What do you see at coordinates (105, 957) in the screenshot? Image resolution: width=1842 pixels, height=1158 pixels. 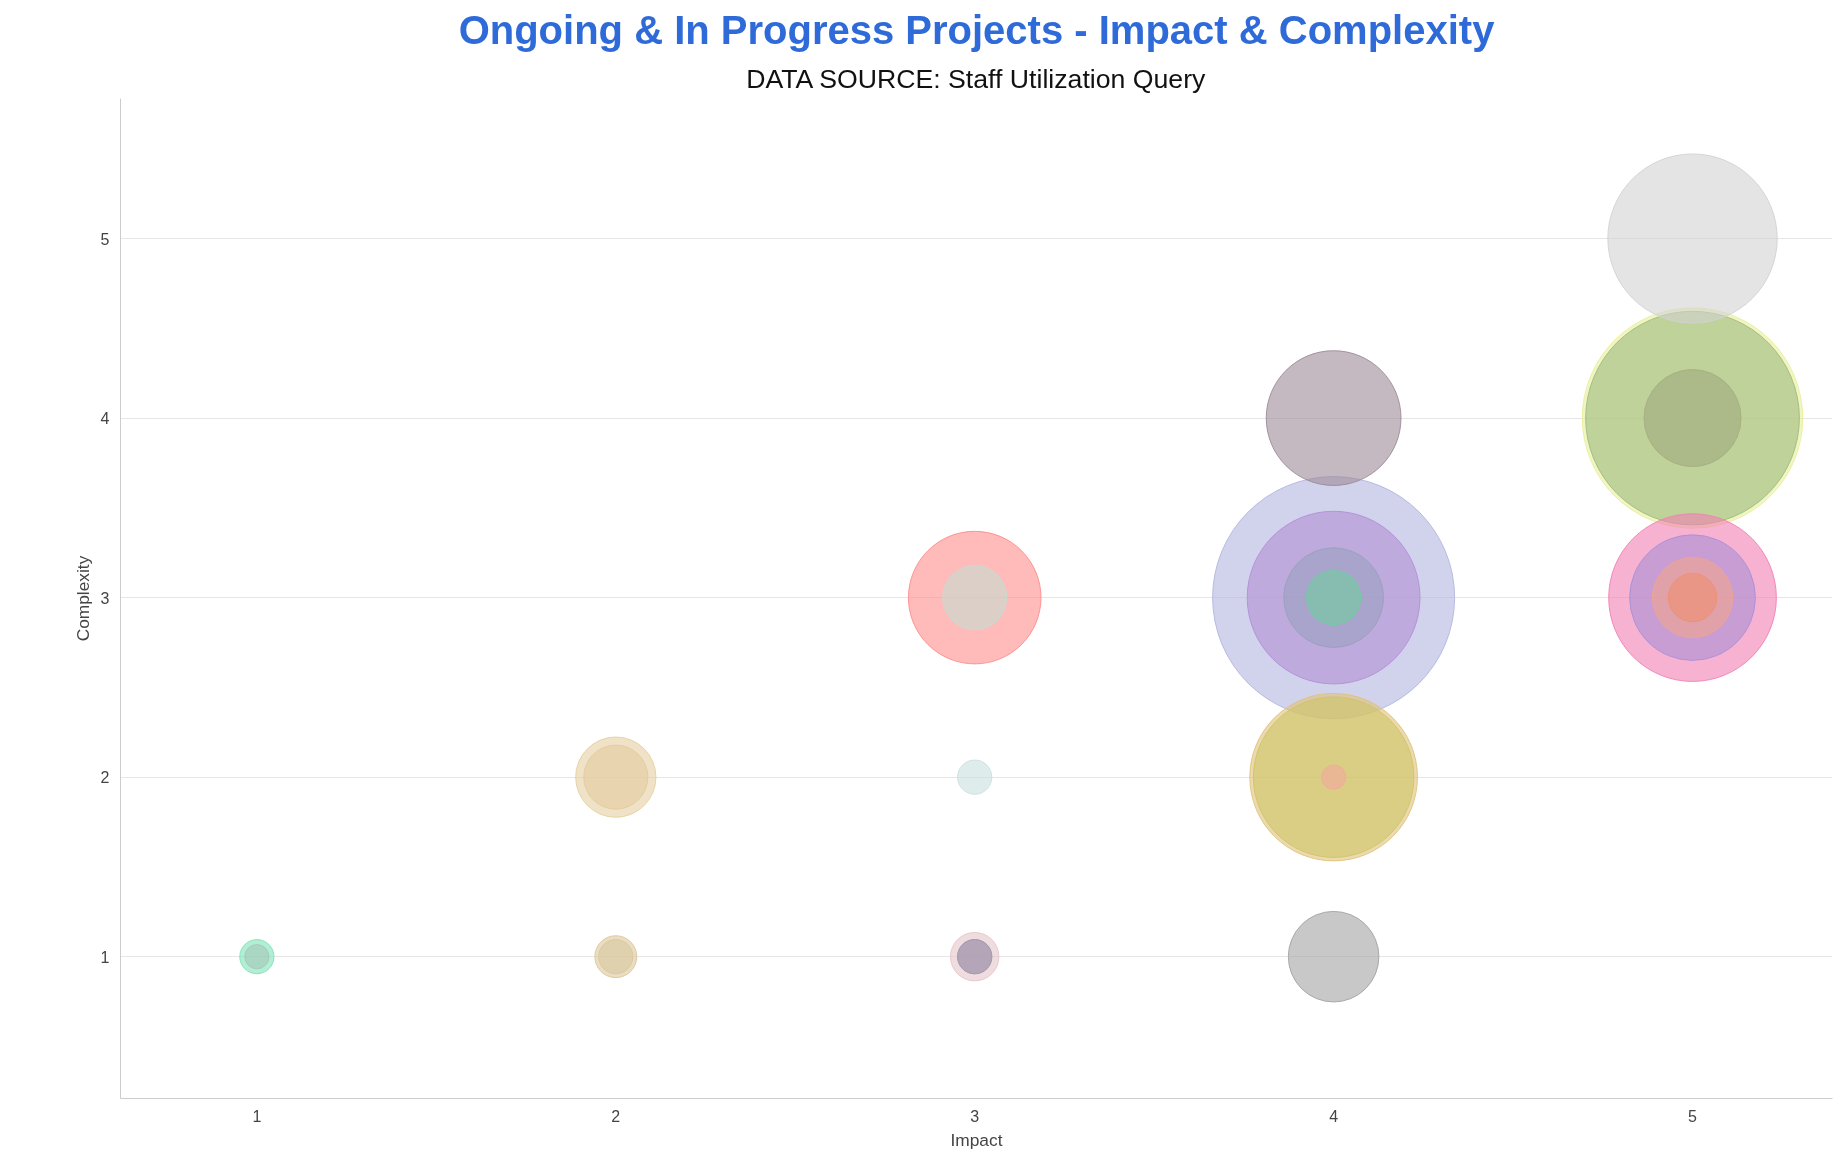 I see `y-tick-label: 1` at bounding box center [105, 957].